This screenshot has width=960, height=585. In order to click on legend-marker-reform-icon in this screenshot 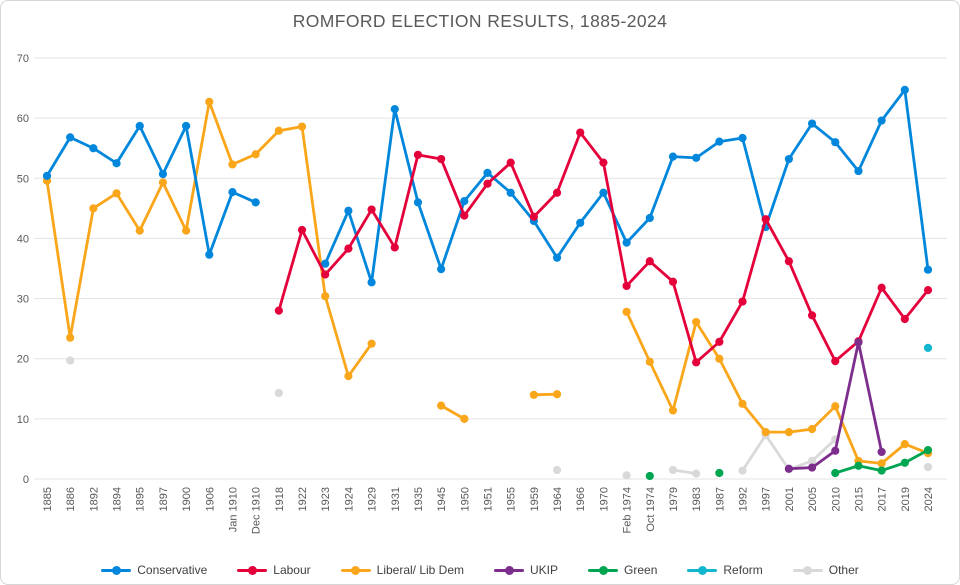, I will do `click(702, 570)`.